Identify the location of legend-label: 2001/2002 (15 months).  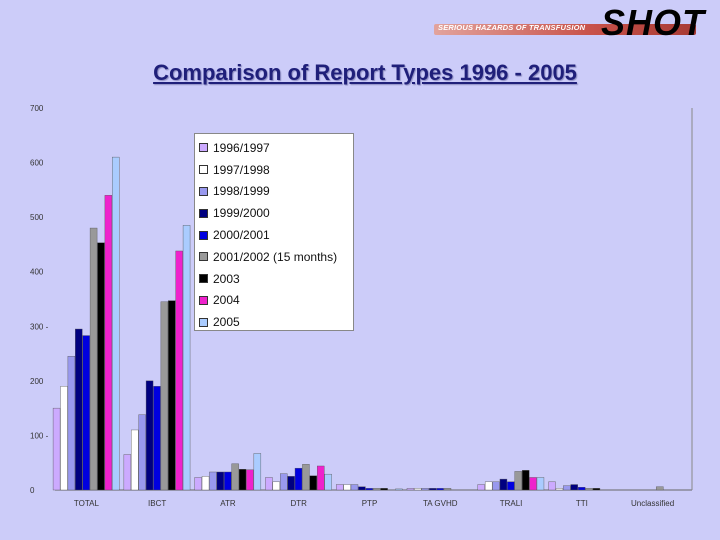
(275, 256).